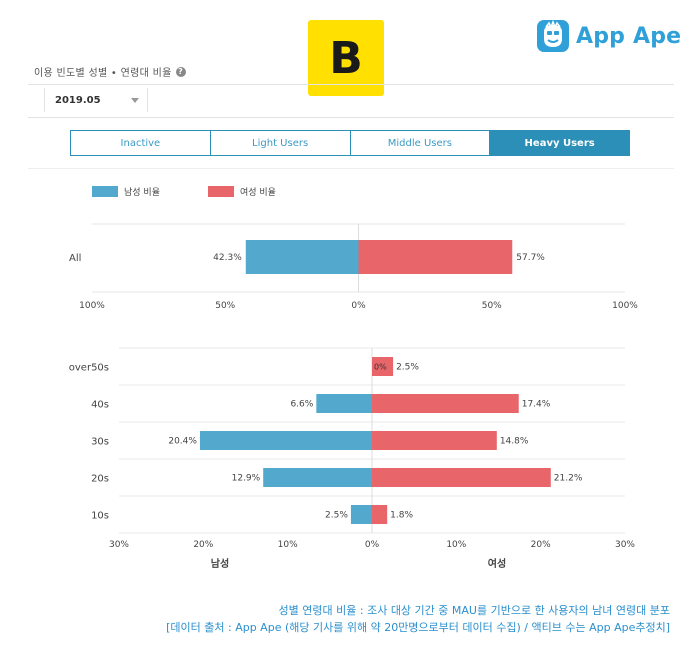 The image size is (700, 648). I want to click on chevron-down-icon, so click(135, 100).